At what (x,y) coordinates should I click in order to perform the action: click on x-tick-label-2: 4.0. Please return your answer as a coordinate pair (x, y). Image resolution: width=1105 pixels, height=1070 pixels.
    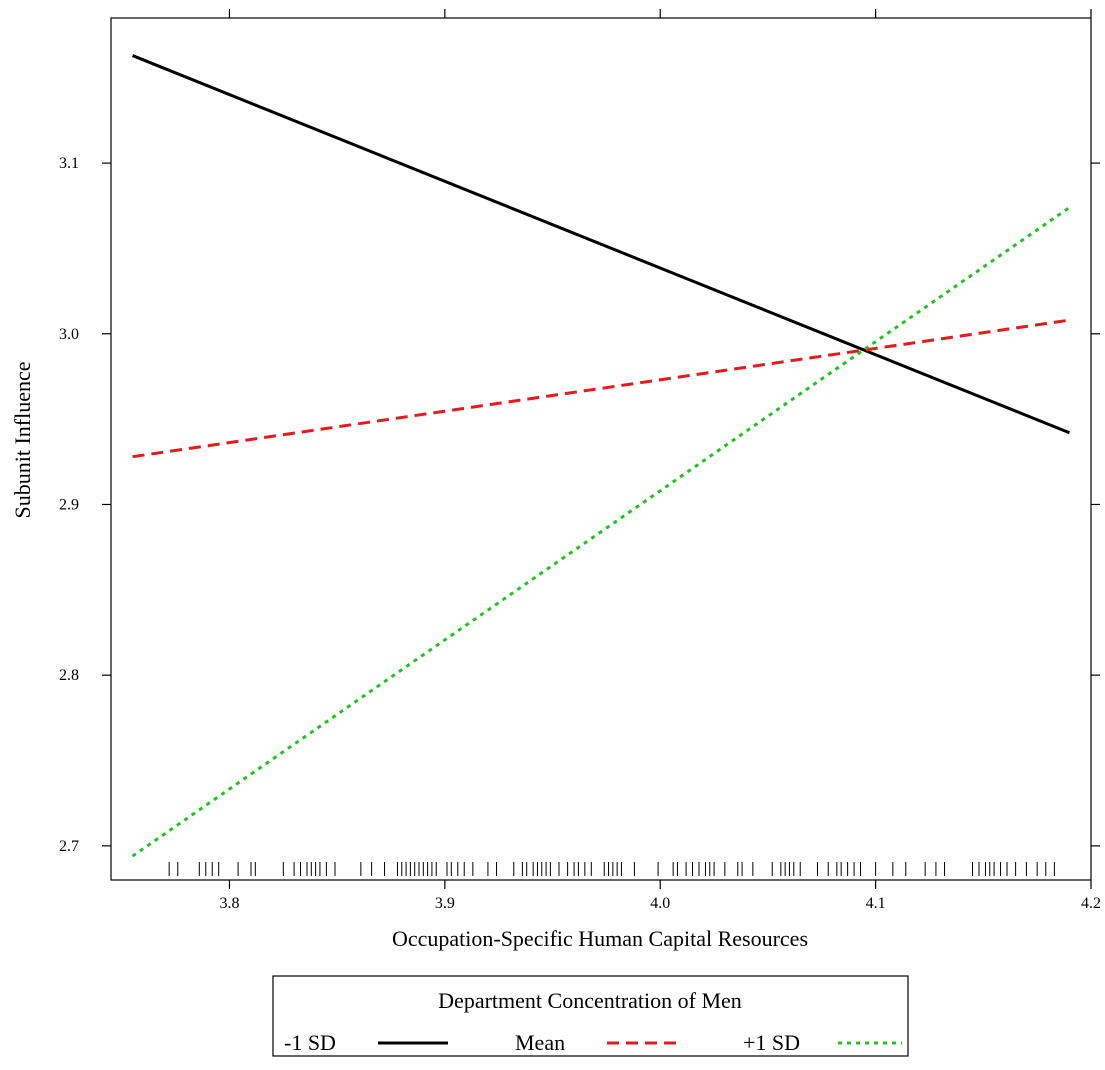
    Looking at the image, I should click on (660, 903).